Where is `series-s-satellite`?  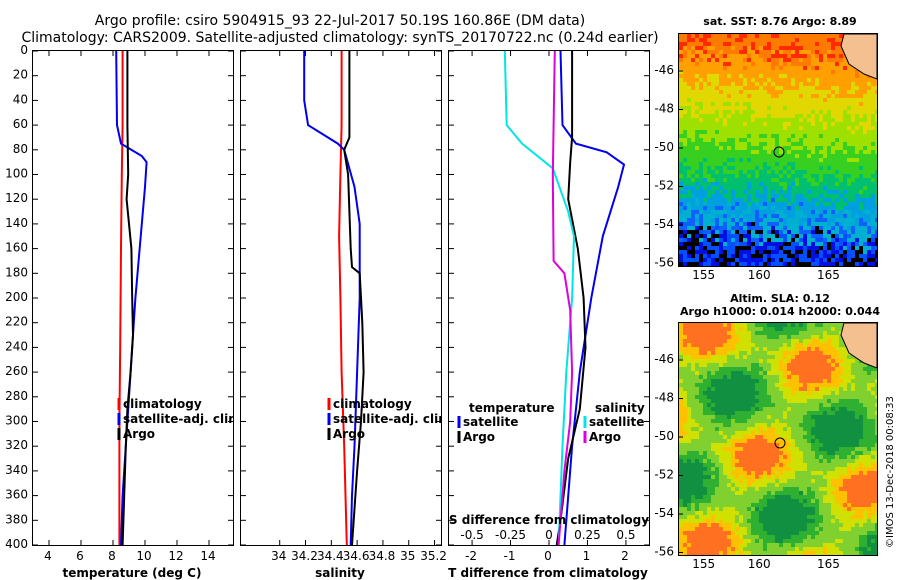 series-s-satellite is located at coordinates (539, 298).